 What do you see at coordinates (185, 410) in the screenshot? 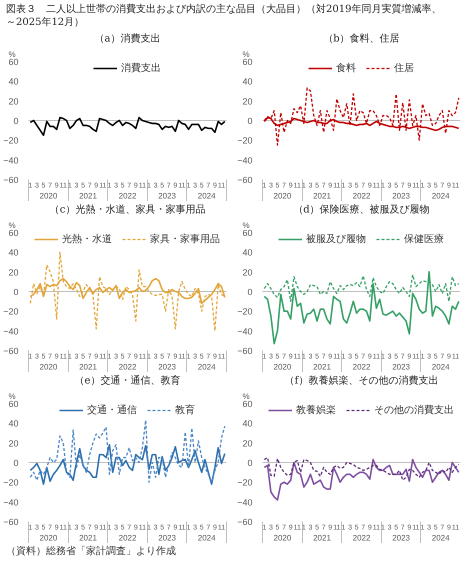
I see `legend-label: 教育` at bounding box center [185, 410].